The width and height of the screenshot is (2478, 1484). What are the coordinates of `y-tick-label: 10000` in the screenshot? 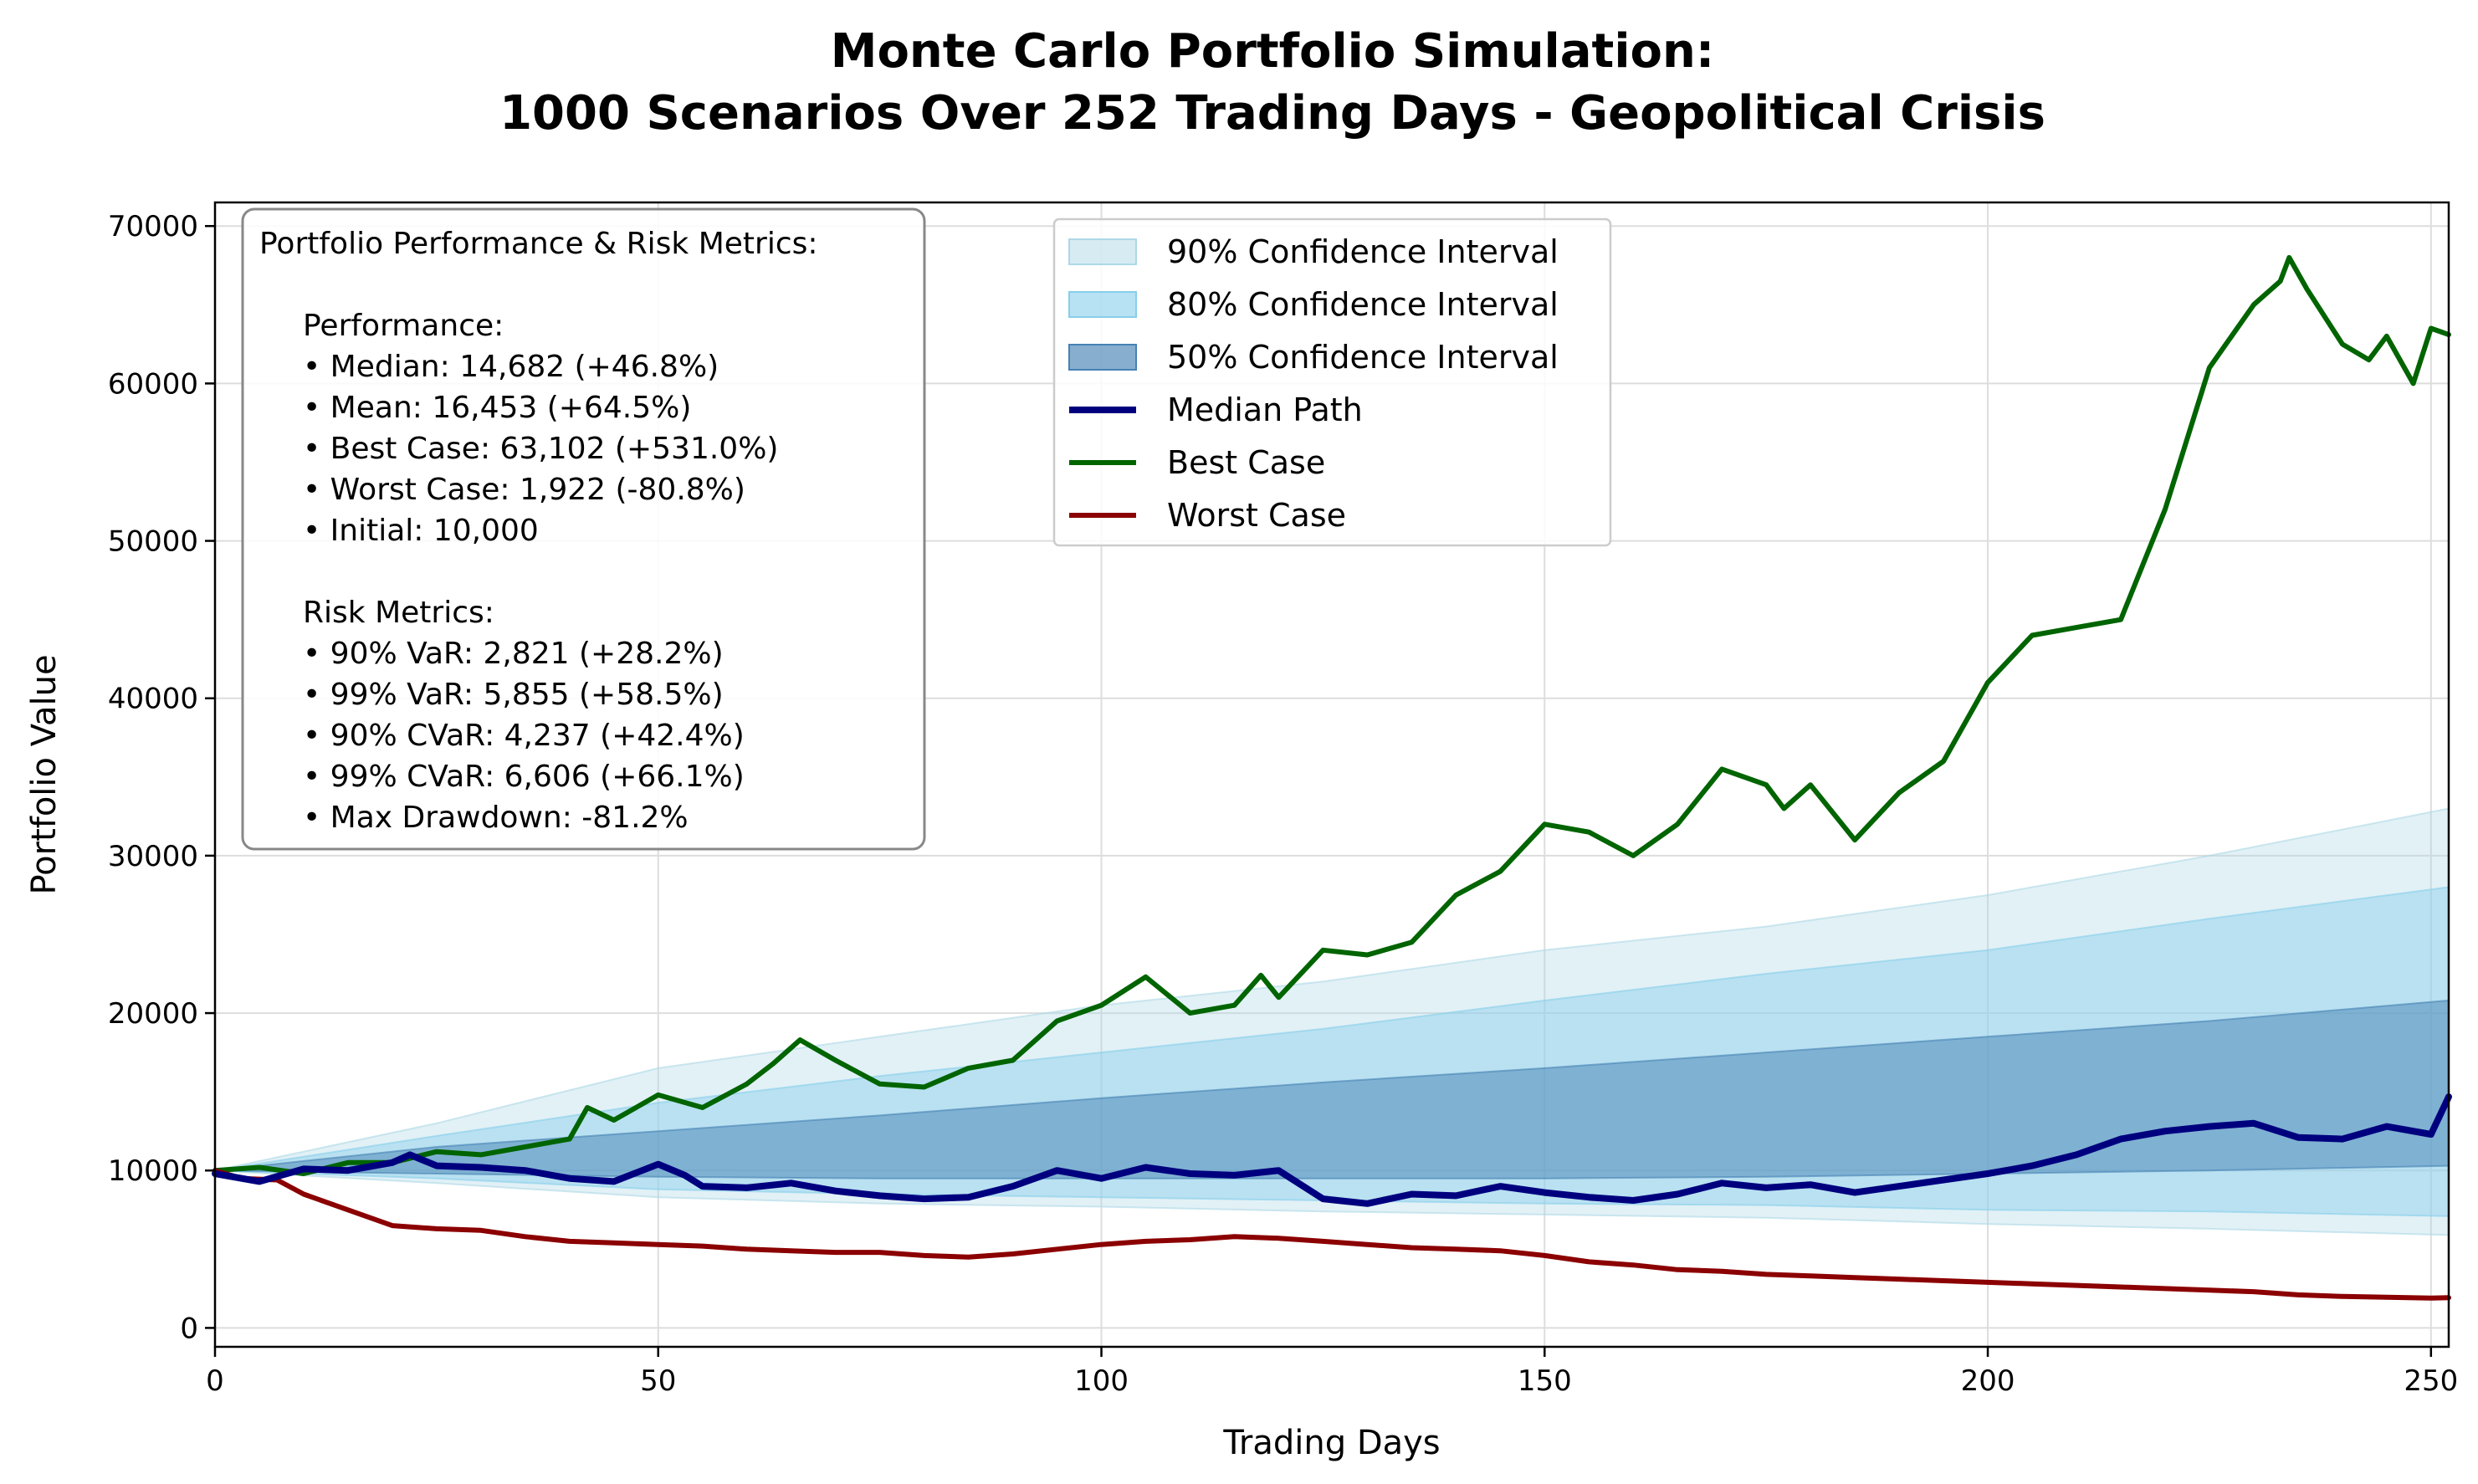 It's located at (153, 1171).